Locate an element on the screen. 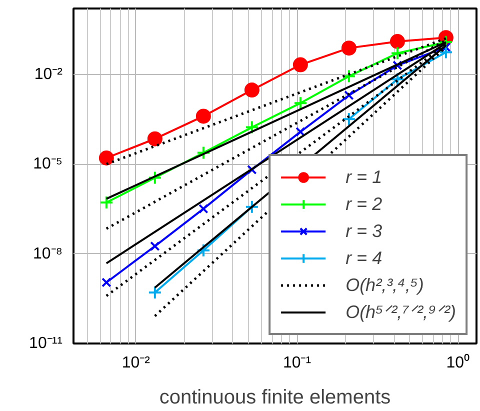 The width and height of the screenshot is (480, 411). legend-label: O(h⁵ᐟ²,⁷ᐟ²,⁹ᐟ²) is located at coordinates (401, 312).